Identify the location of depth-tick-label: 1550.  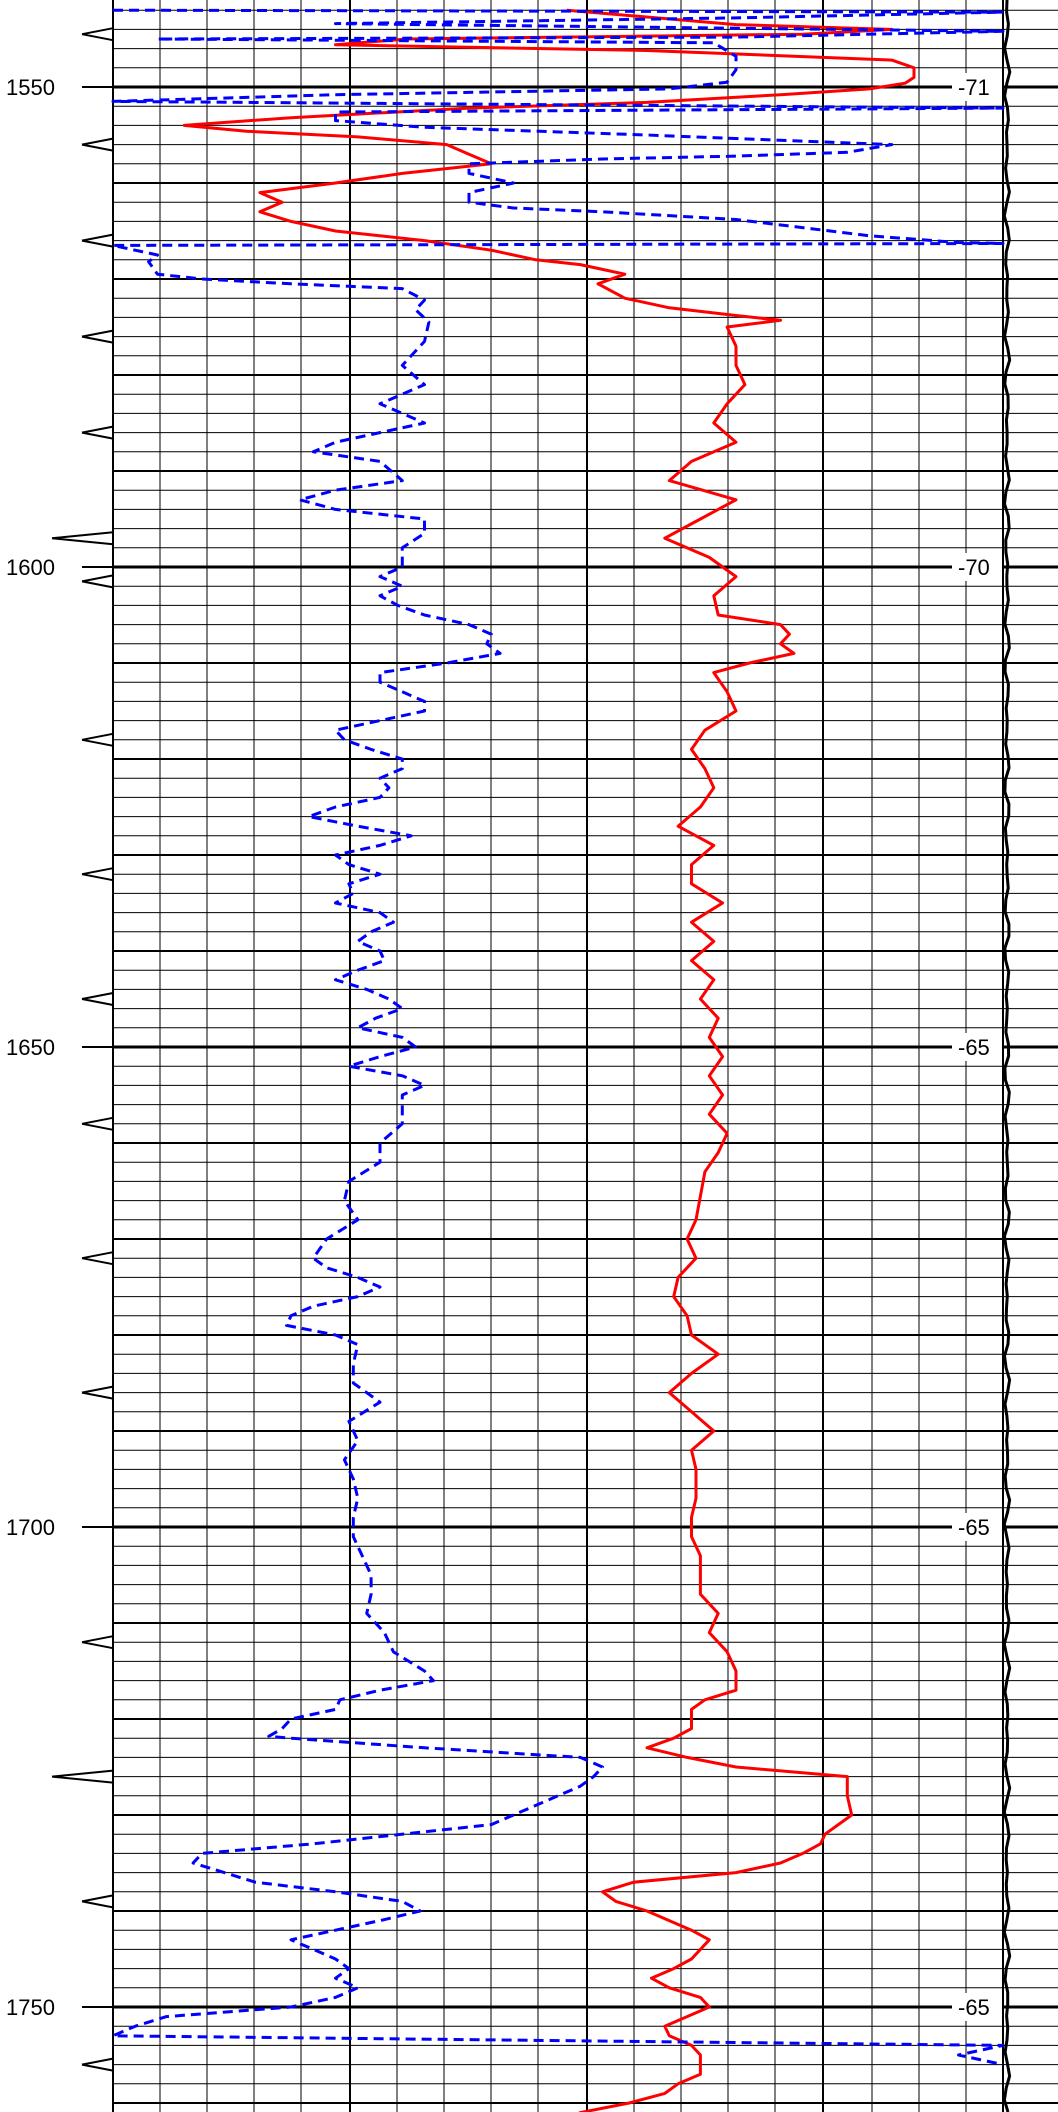
(30, 87).